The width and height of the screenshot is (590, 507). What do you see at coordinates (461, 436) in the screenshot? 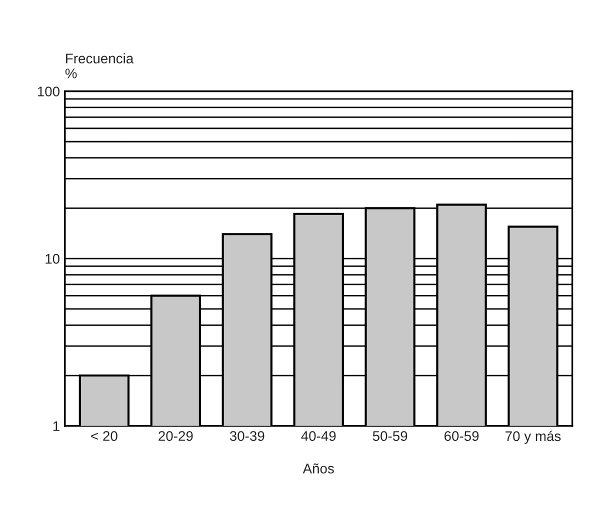
I see `x-tick-label: 60-59` at bounding box center [461, 436].